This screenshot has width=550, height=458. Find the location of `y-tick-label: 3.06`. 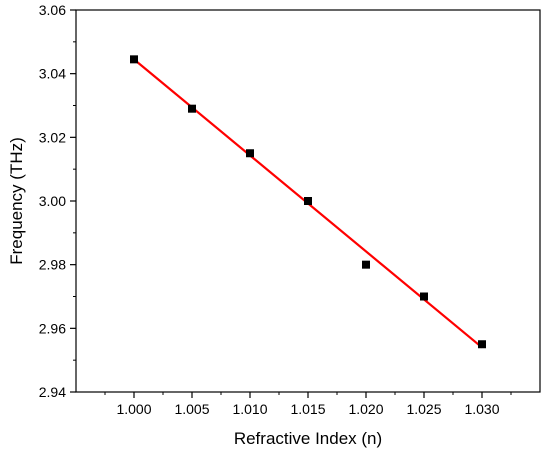

y-tick-label: 3.06 is located at coordinates (52, 10).